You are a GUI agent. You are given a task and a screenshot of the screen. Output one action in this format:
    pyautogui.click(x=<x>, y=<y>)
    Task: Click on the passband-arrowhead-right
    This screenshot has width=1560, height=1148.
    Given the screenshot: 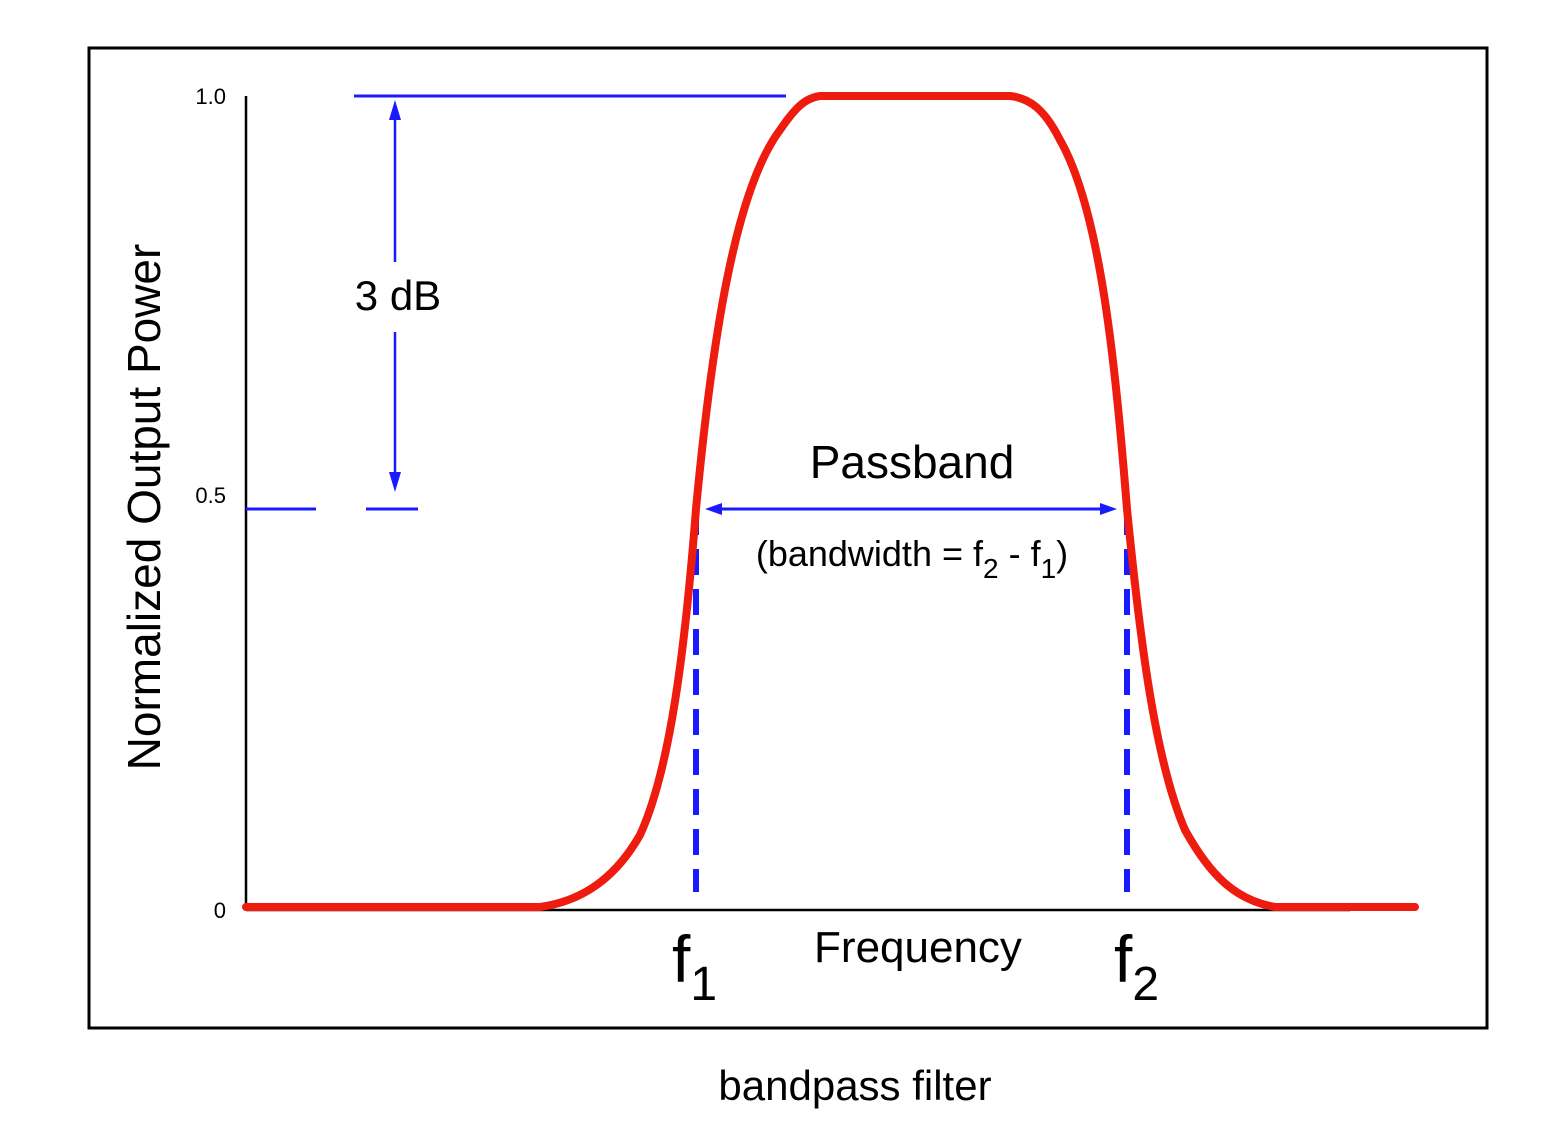 What is the action you would take?
    pyautogui.click(x=1108, y=509)
    